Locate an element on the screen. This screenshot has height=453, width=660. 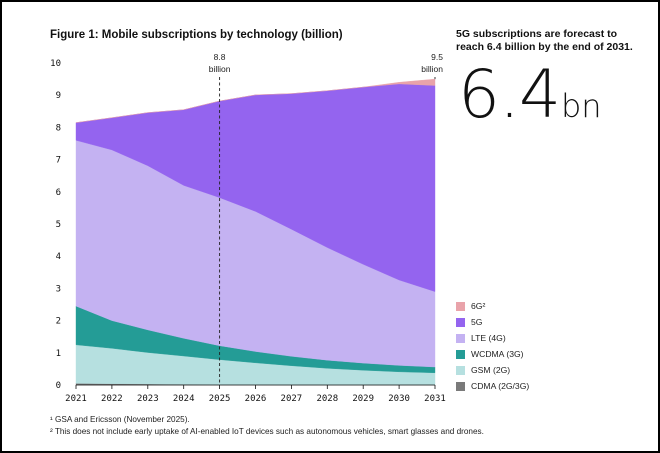
legend-item-wcdma-3g: WCDMA (3G) is located at coordinates (492, 354).